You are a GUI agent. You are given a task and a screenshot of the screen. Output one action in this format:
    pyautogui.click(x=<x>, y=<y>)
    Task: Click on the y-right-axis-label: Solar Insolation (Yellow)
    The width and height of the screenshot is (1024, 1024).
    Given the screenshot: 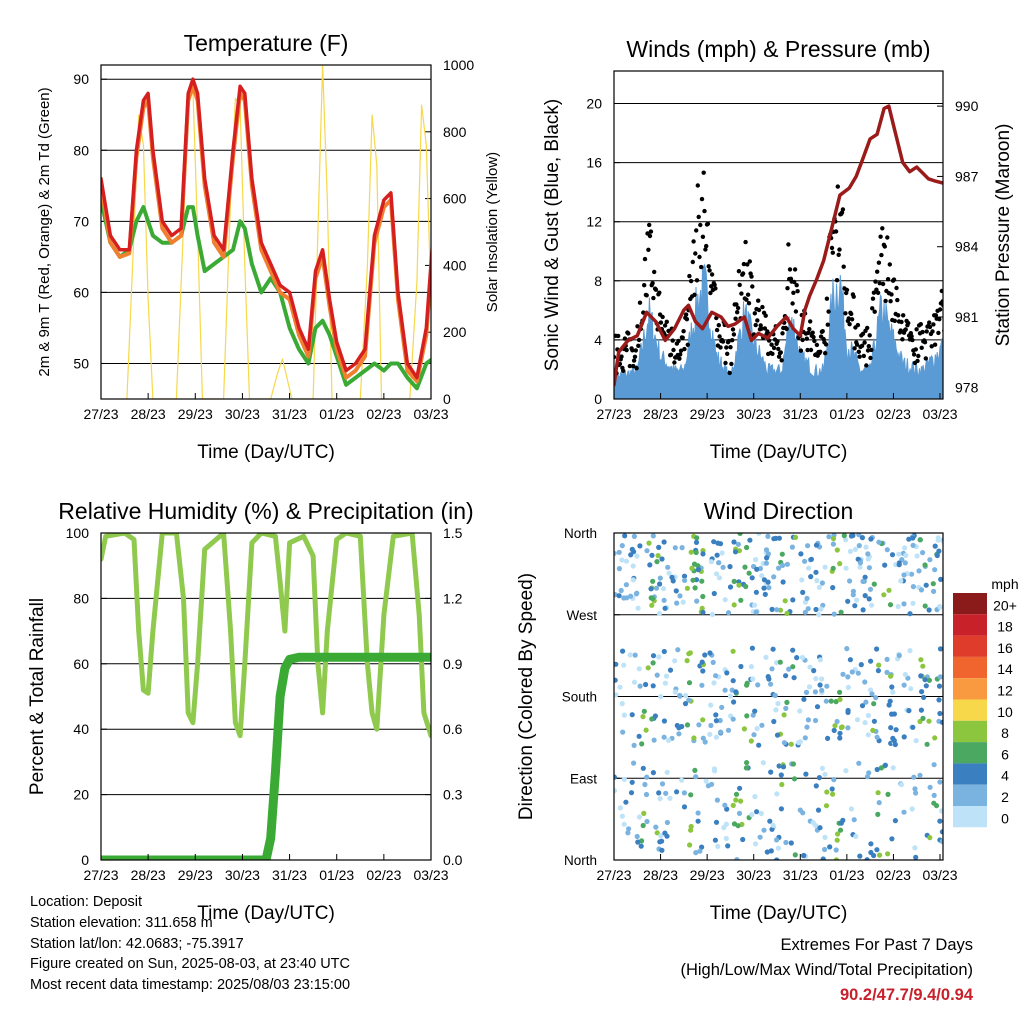 What is the action you would take?
    pyautogui.click(x=492, y=232)
    